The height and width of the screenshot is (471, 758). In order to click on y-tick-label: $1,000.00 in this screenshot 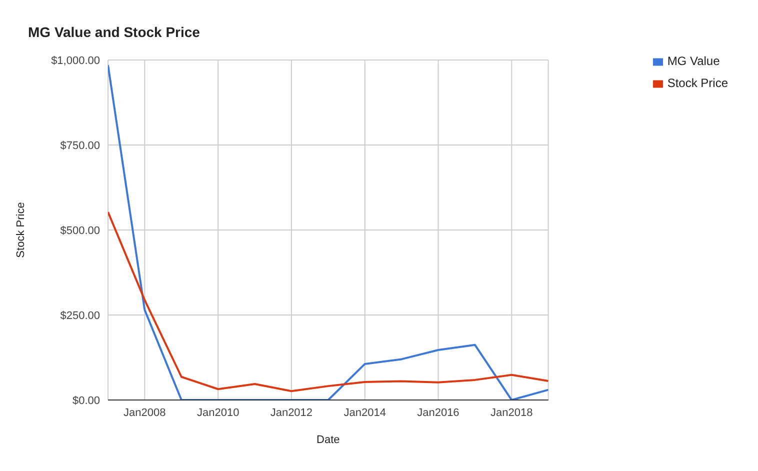, I will do `click(75, 60)`.